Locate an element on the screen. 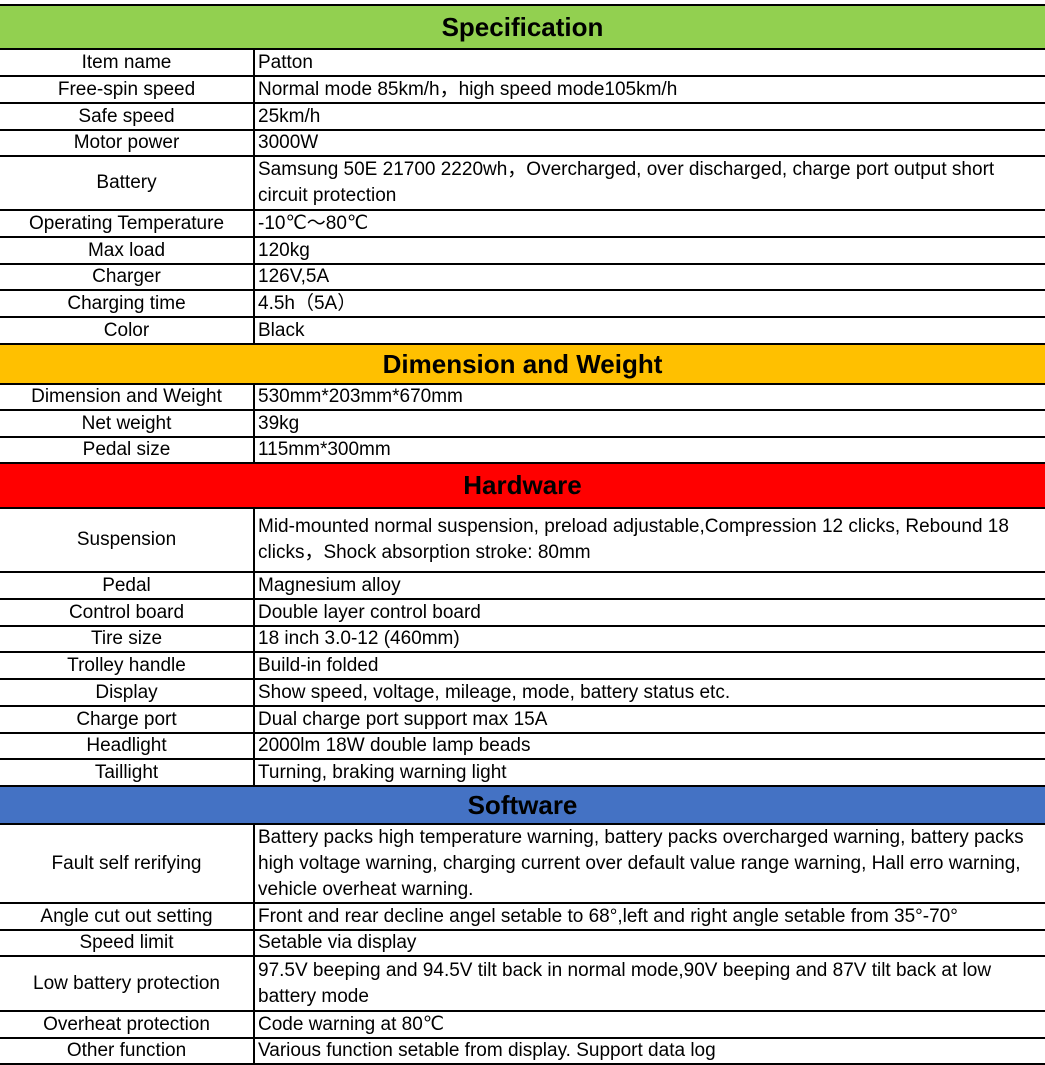  table-row: Overheat protection Code warning at 80℃ is located at coordinates (522, 1025).